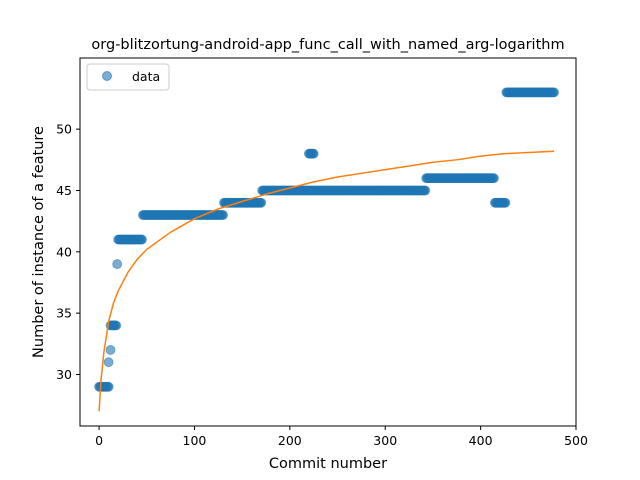 Image resolution: width=640 pixels, height=480 pixels. I want to click on x-tick-label: 500, so click(576, 440).